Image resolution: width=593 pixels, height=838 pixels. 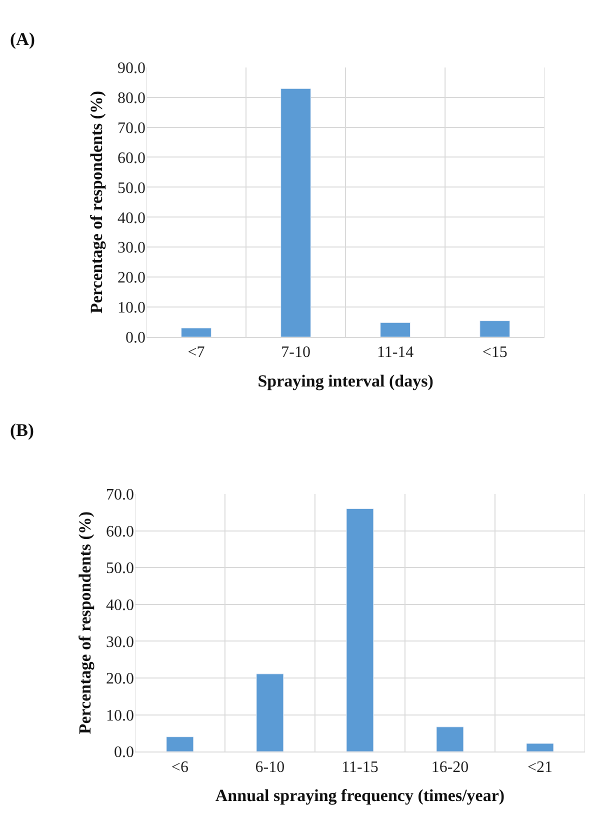 I want to click on x-tick-label: 11-14, so click(x=395, y=353).